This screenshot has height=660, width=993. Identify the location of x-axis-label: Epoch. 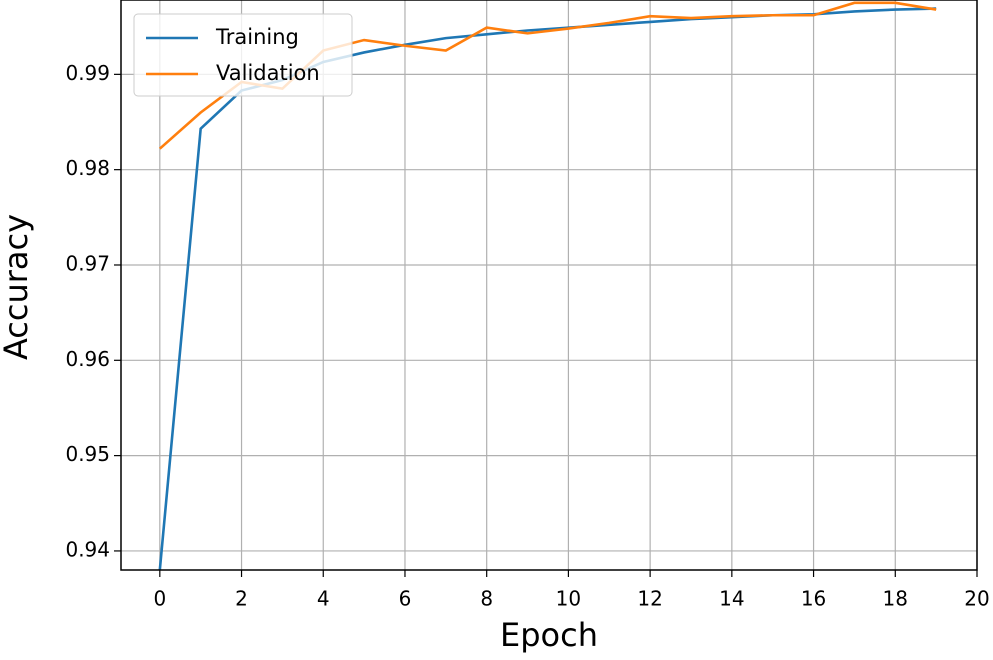
(549, 635).